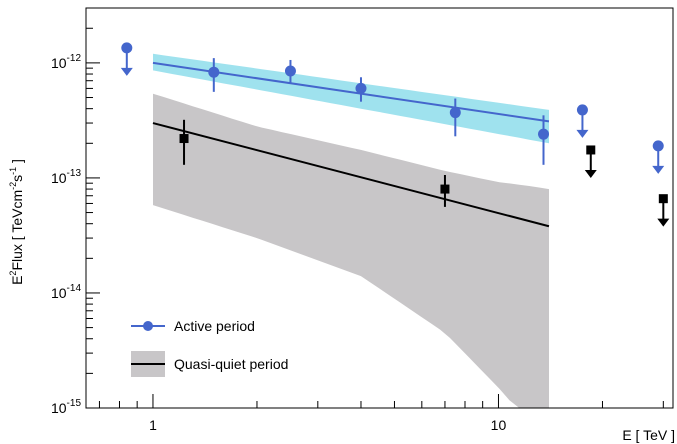 The width and height of the screenshot is (677, 444). Describe the element at coordinates (214, 326) in the screenshot. I see `legend-label-active: Active period` at that location.